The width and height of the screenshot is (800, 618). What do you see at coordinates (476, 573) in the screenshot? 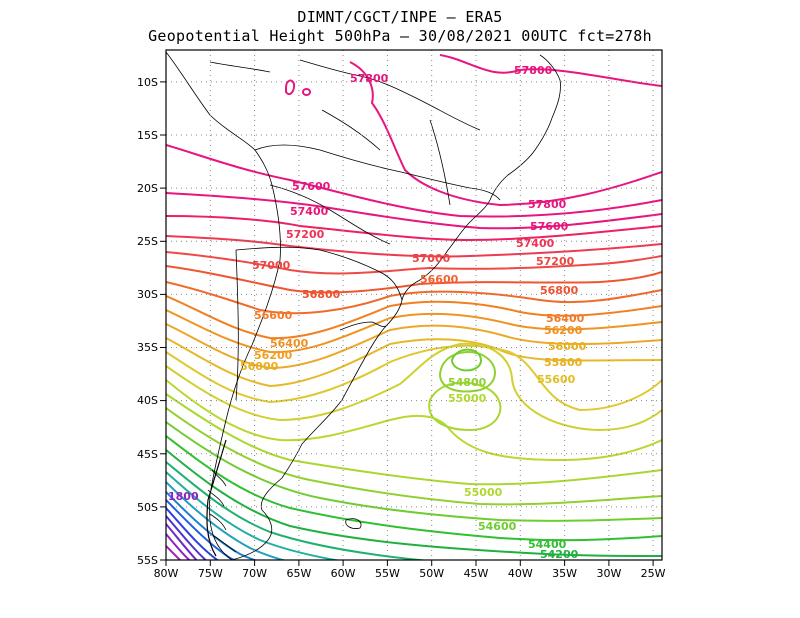
I see `x-tick-label: 45W` at bounding box center [476, 573].